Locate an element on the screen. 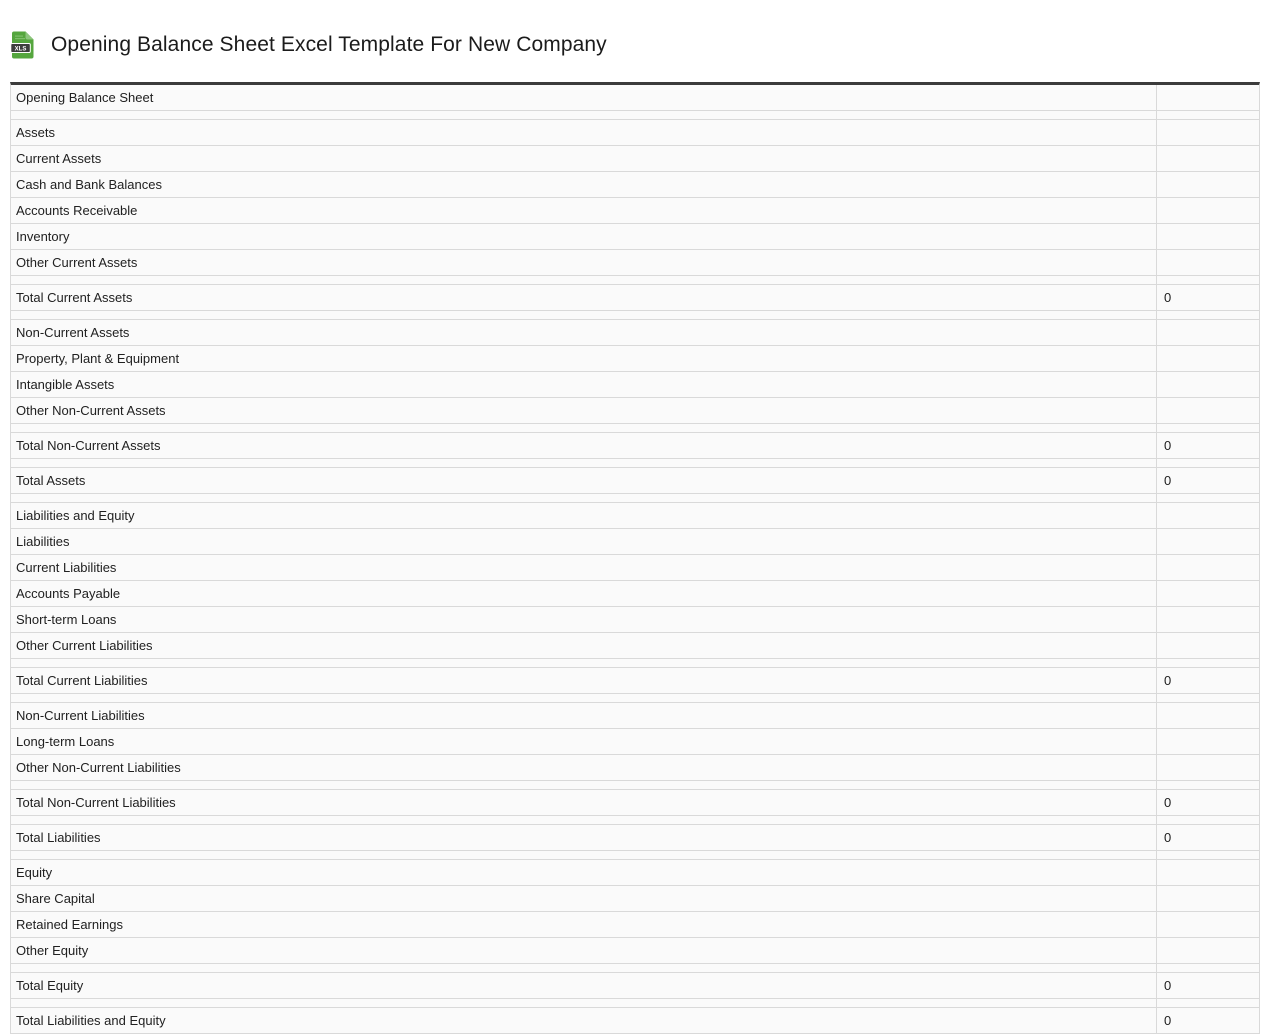 This screenshot has height=1034, width=1262. row-label: Total Non-Current Liabilities is located at coordinates (584, 802).